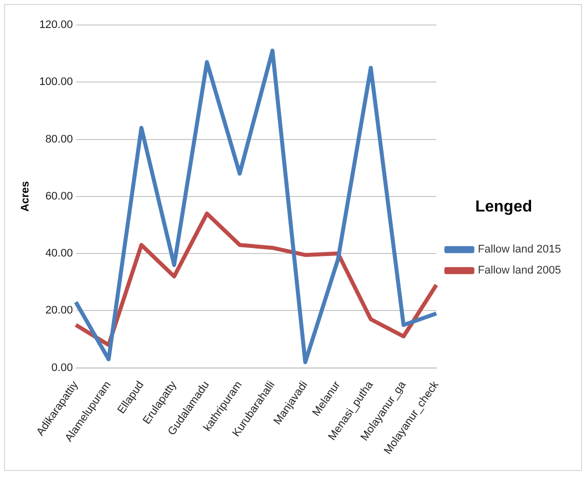 The image size is (588, 477). I want to click on legend-title: Lenged, so click(503, 207).